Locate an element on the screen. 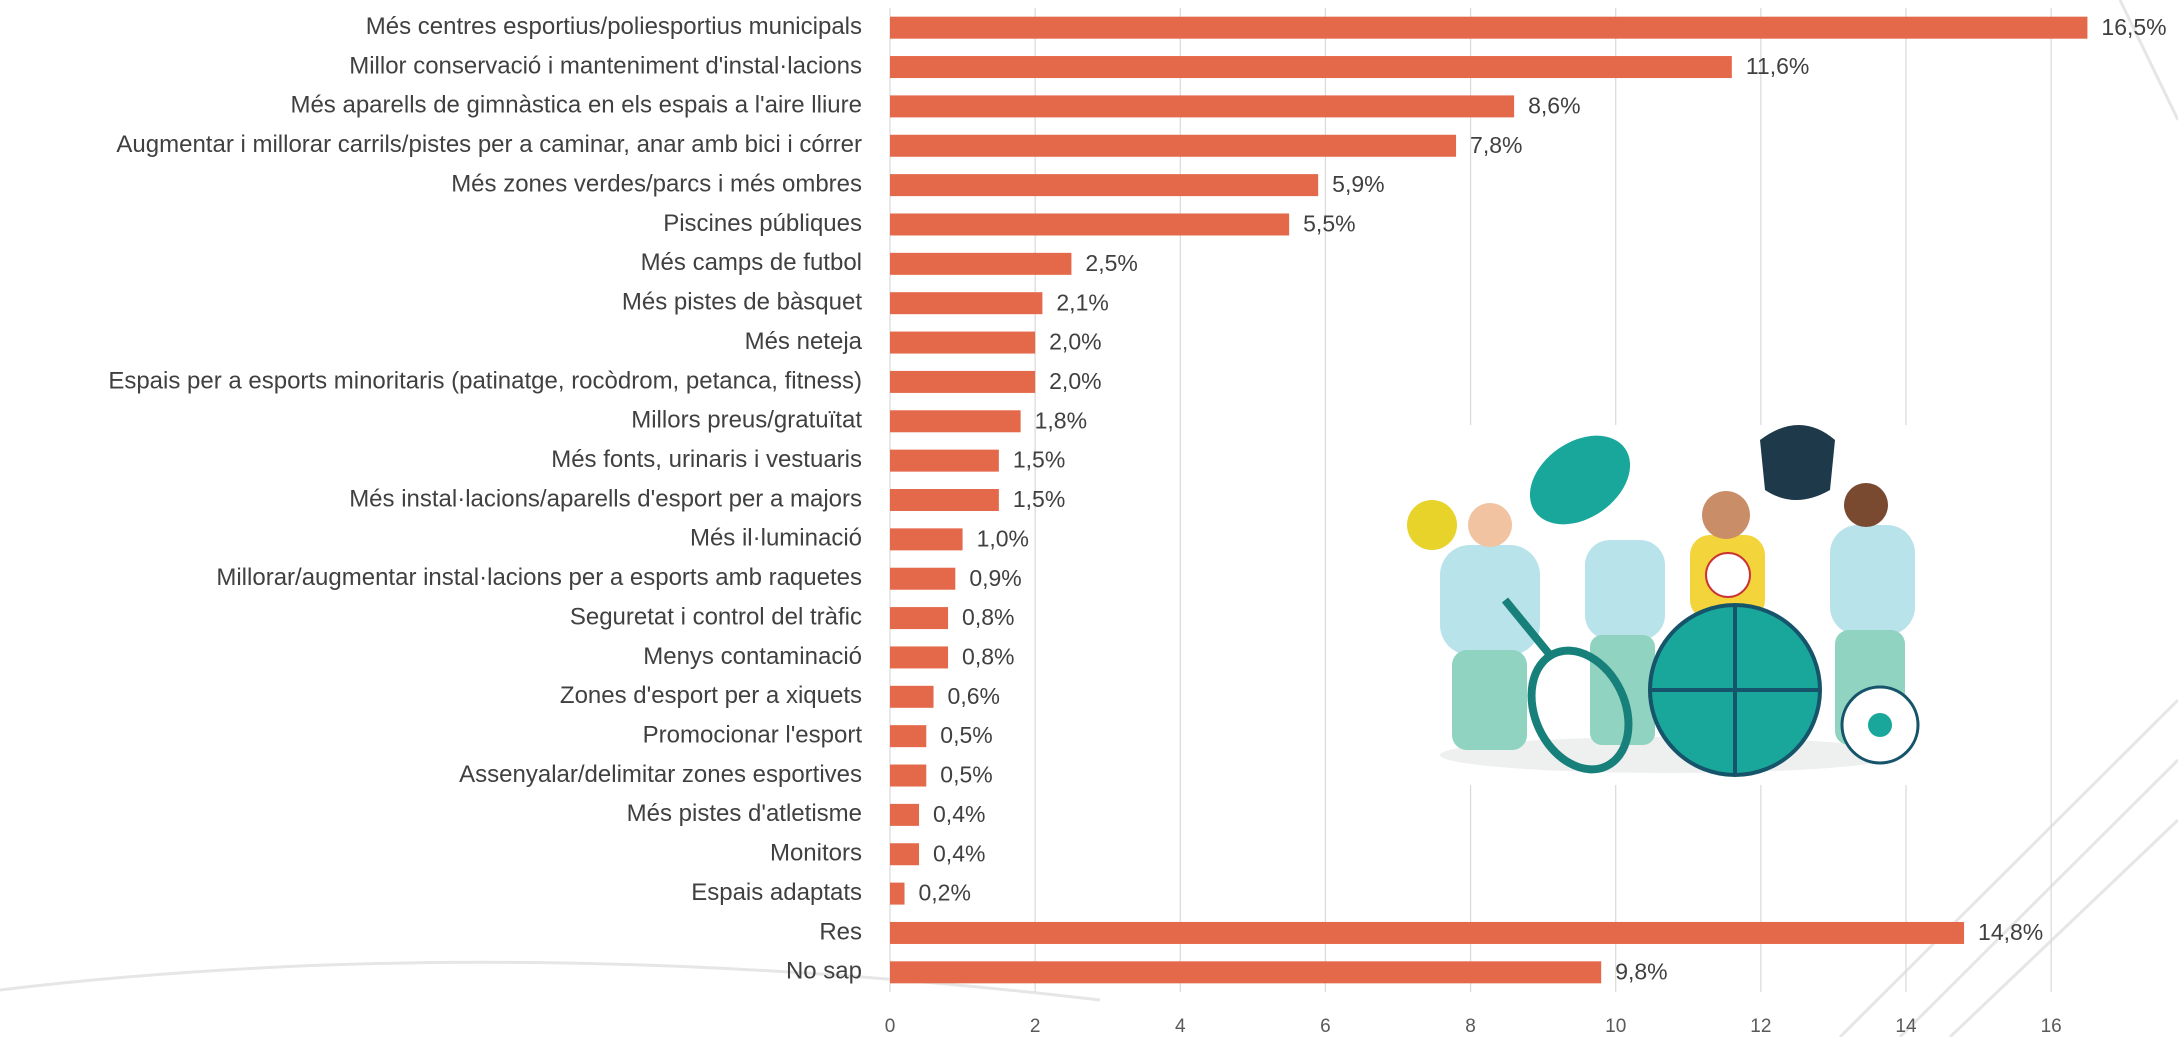 The image size is (2178, 1037). y-tick-label: Més fonts, urinaris i vestuaris is located at coordinates (706, 459).